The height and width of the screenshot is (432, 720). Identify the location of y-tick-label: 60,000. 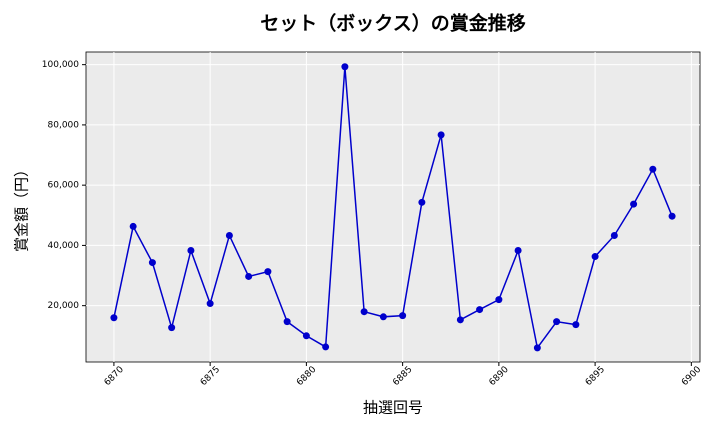
(64, 186).